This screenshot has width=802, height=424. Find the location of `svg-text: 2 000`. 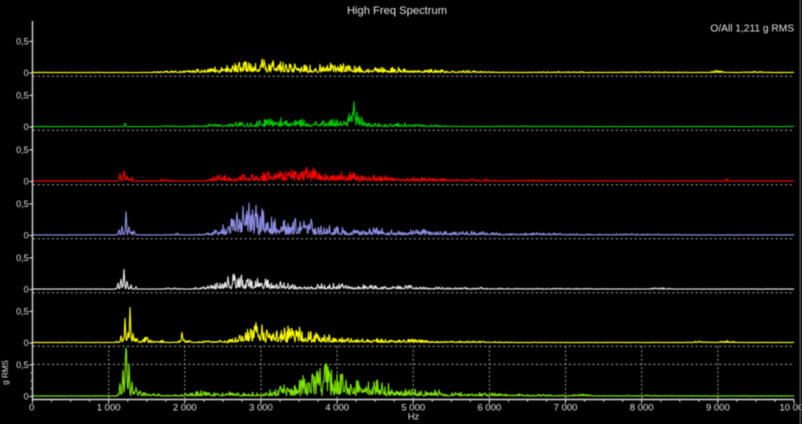

svg-text: 2 000 is located at coordinates (185, 408).